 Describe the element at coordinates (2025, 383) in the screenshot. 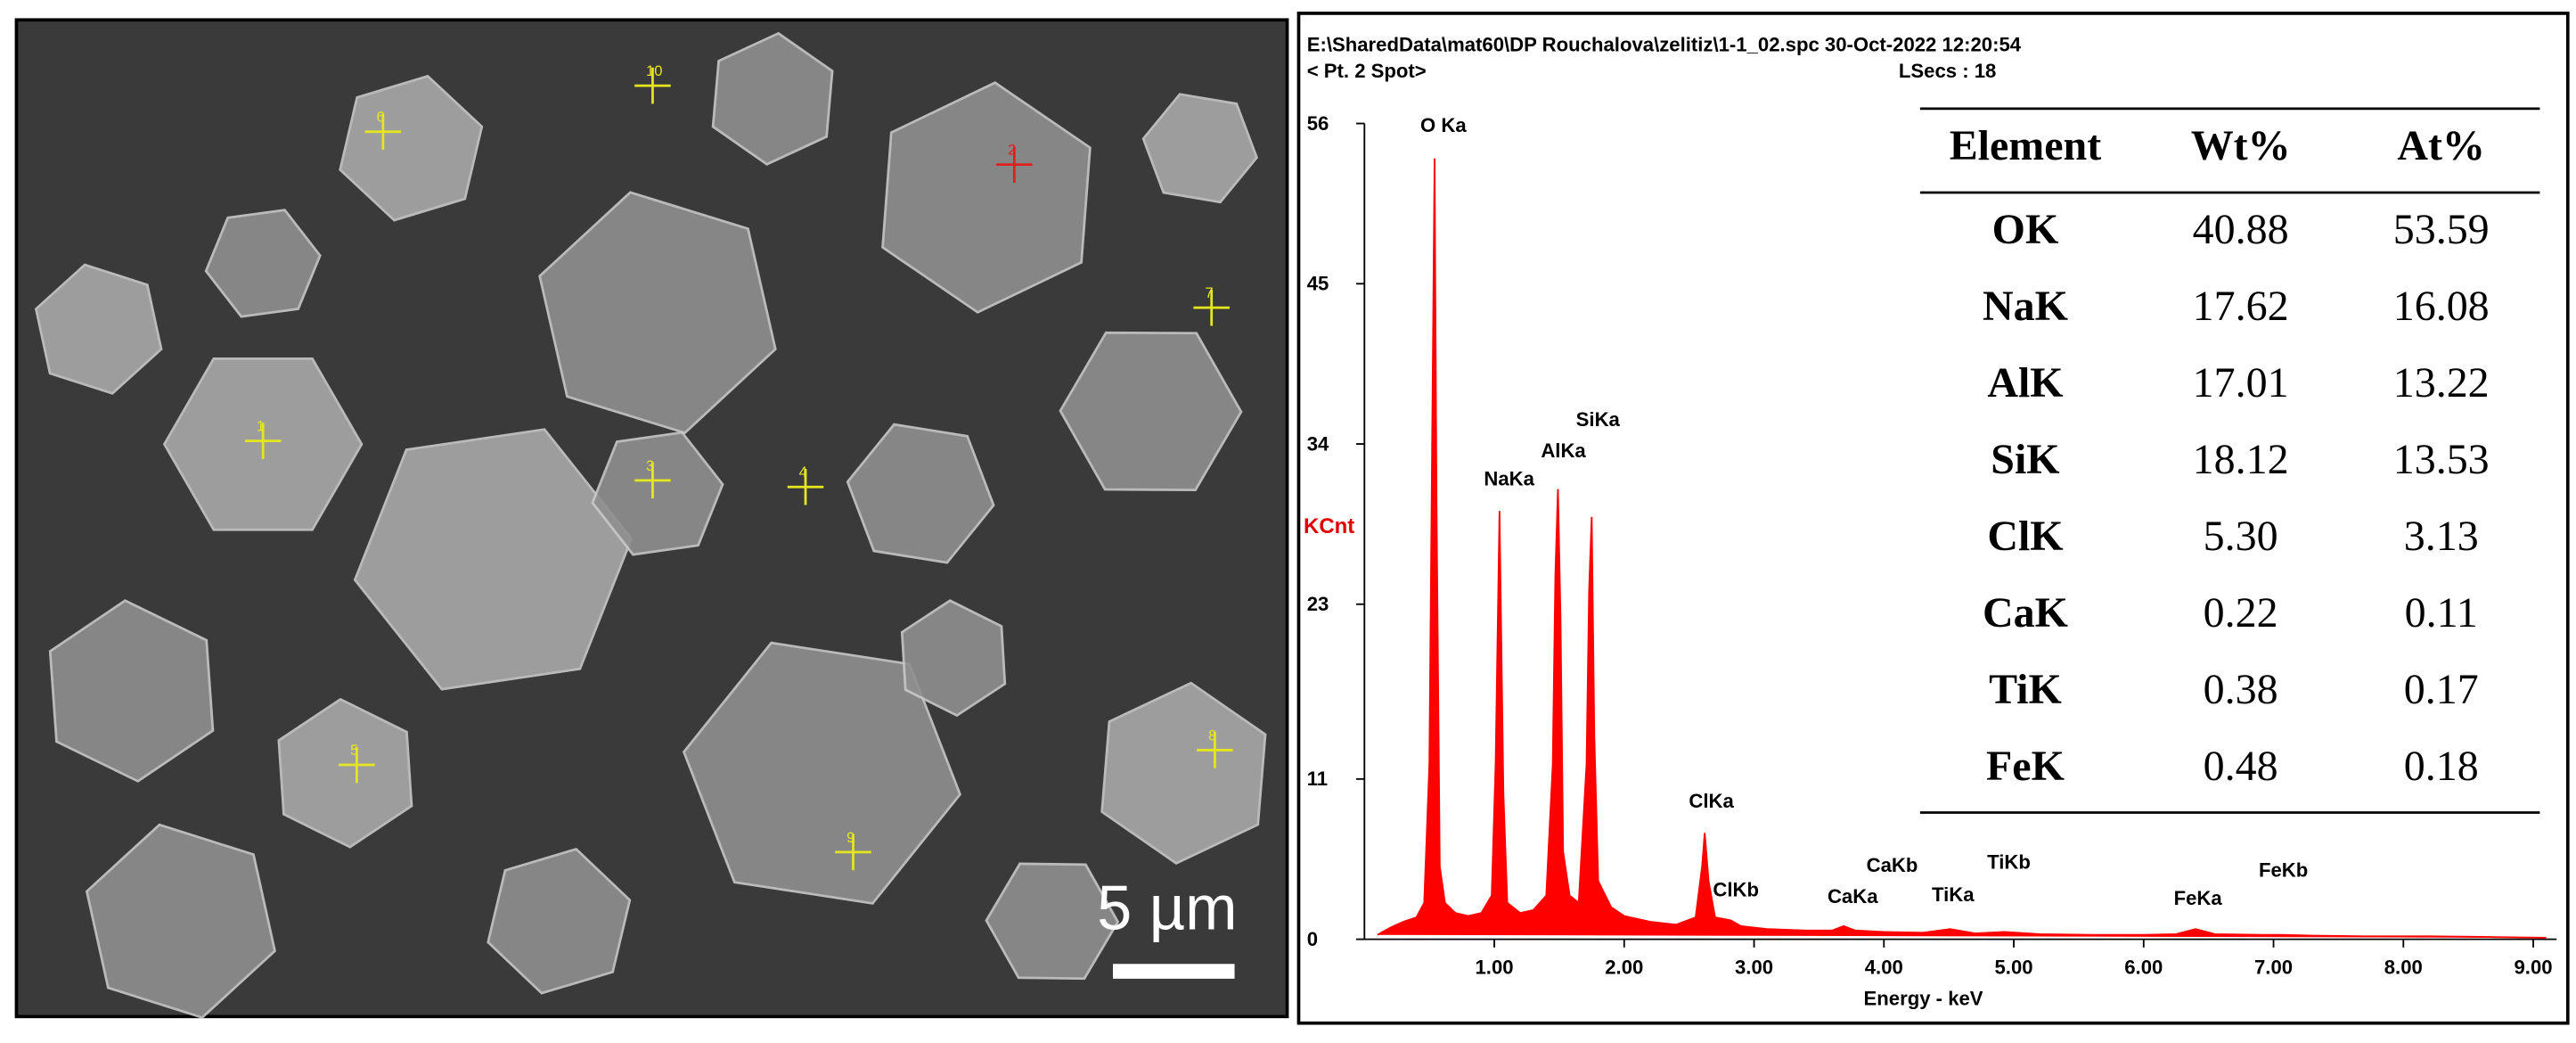

I see `table-cell: AlK` at that location.